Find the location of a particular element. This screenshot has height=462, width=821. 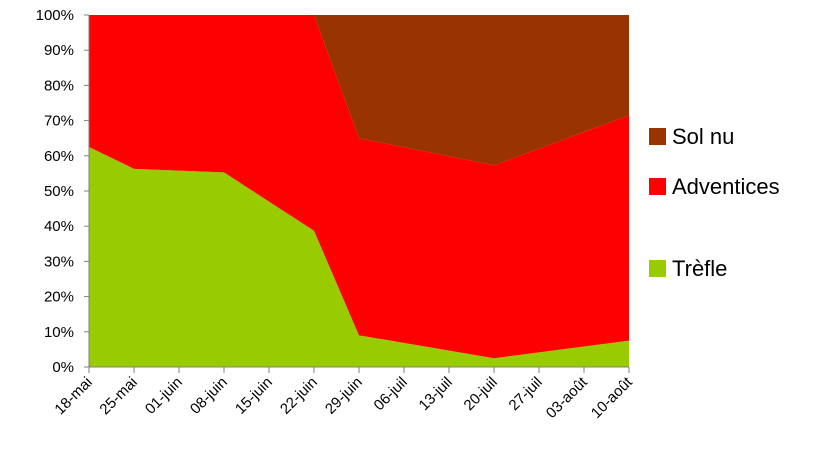

y-tick-label: 90% is located at coordinates (59, 50).